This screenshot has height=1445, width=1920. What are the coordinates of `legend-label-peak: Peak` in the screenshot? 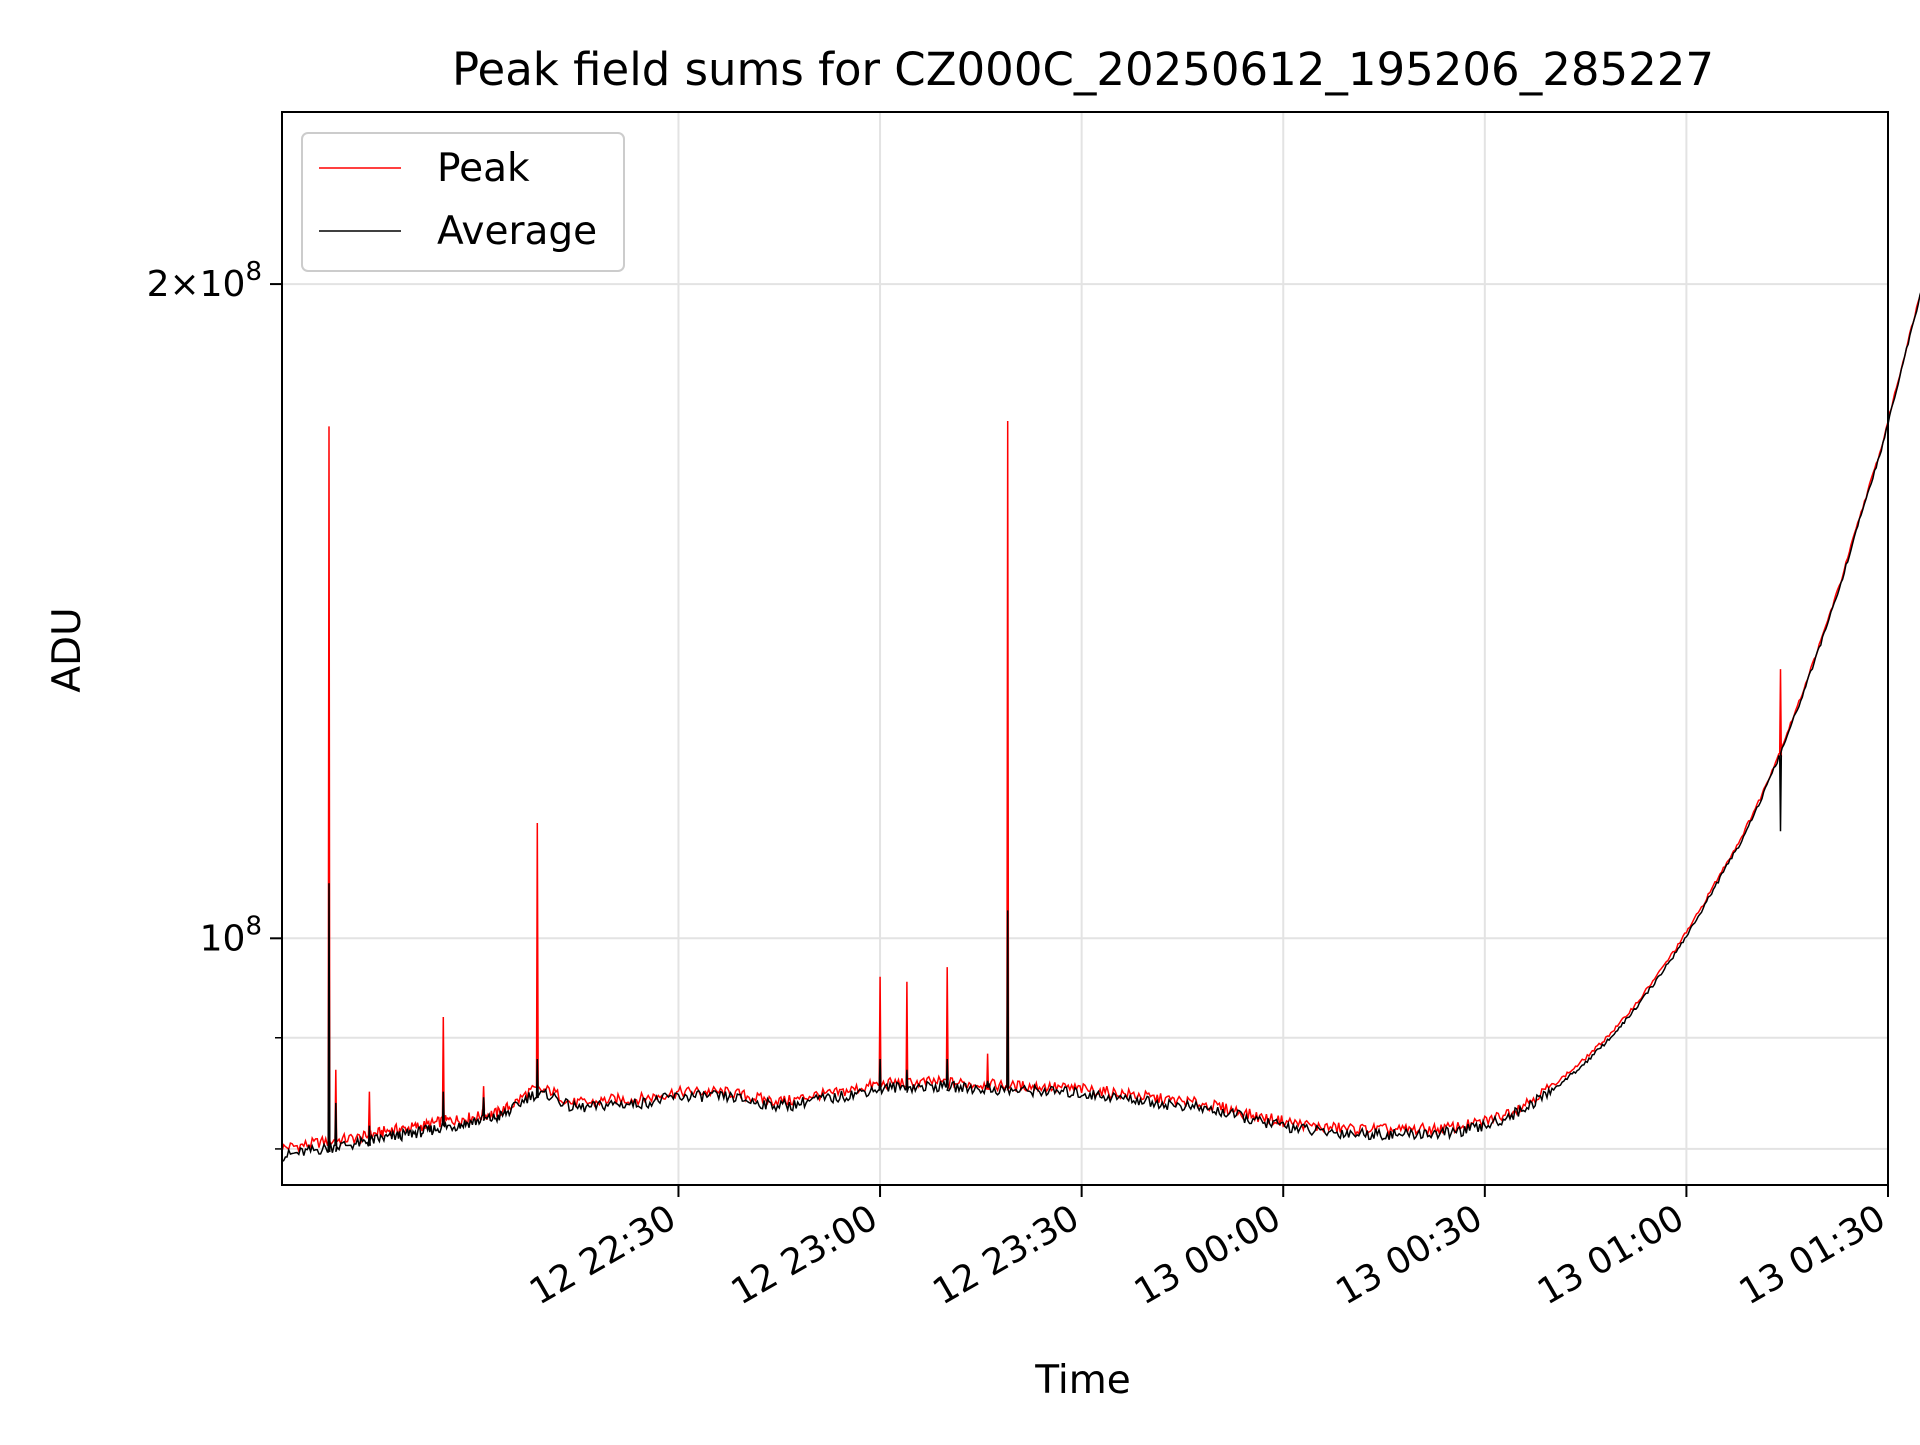 It's located at (483, 168).